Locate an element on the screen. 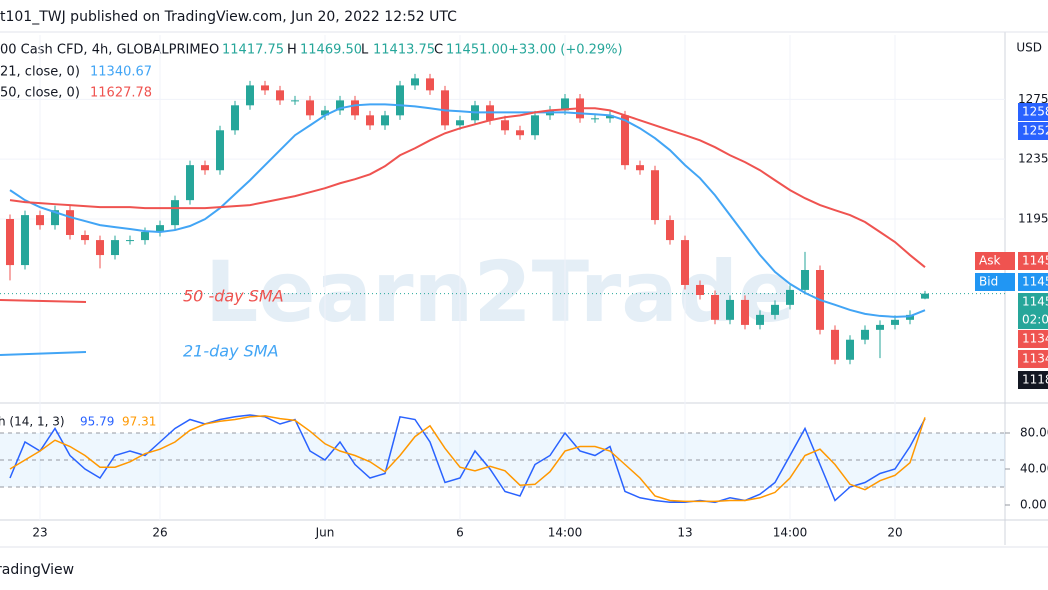 Image resolution: width=1048 pixels, height=590 pixels. osc-y-tick-label: 0.00 is located at coordinates (1033, 505).